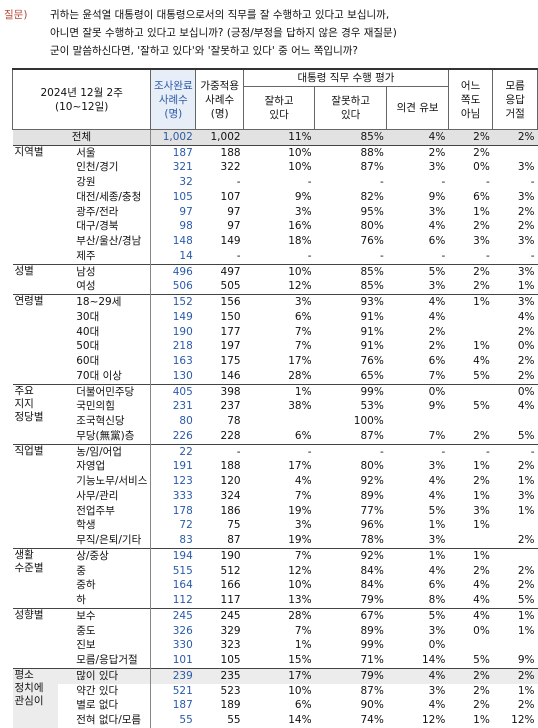 This screenshot has width=538, height=728. What do you see at coordinates (173, 152) in the screenshot?
I see `value-cell: 187` at bounding box center [173, 152].